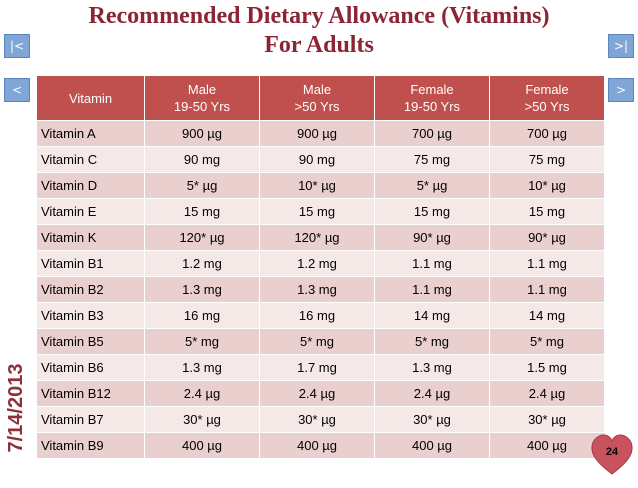 The image size is (638, 488). Describe the element at coordinates (90, 393) in the screenshot. I see `vitamin-name-cell: Vitamin B12` at that location.